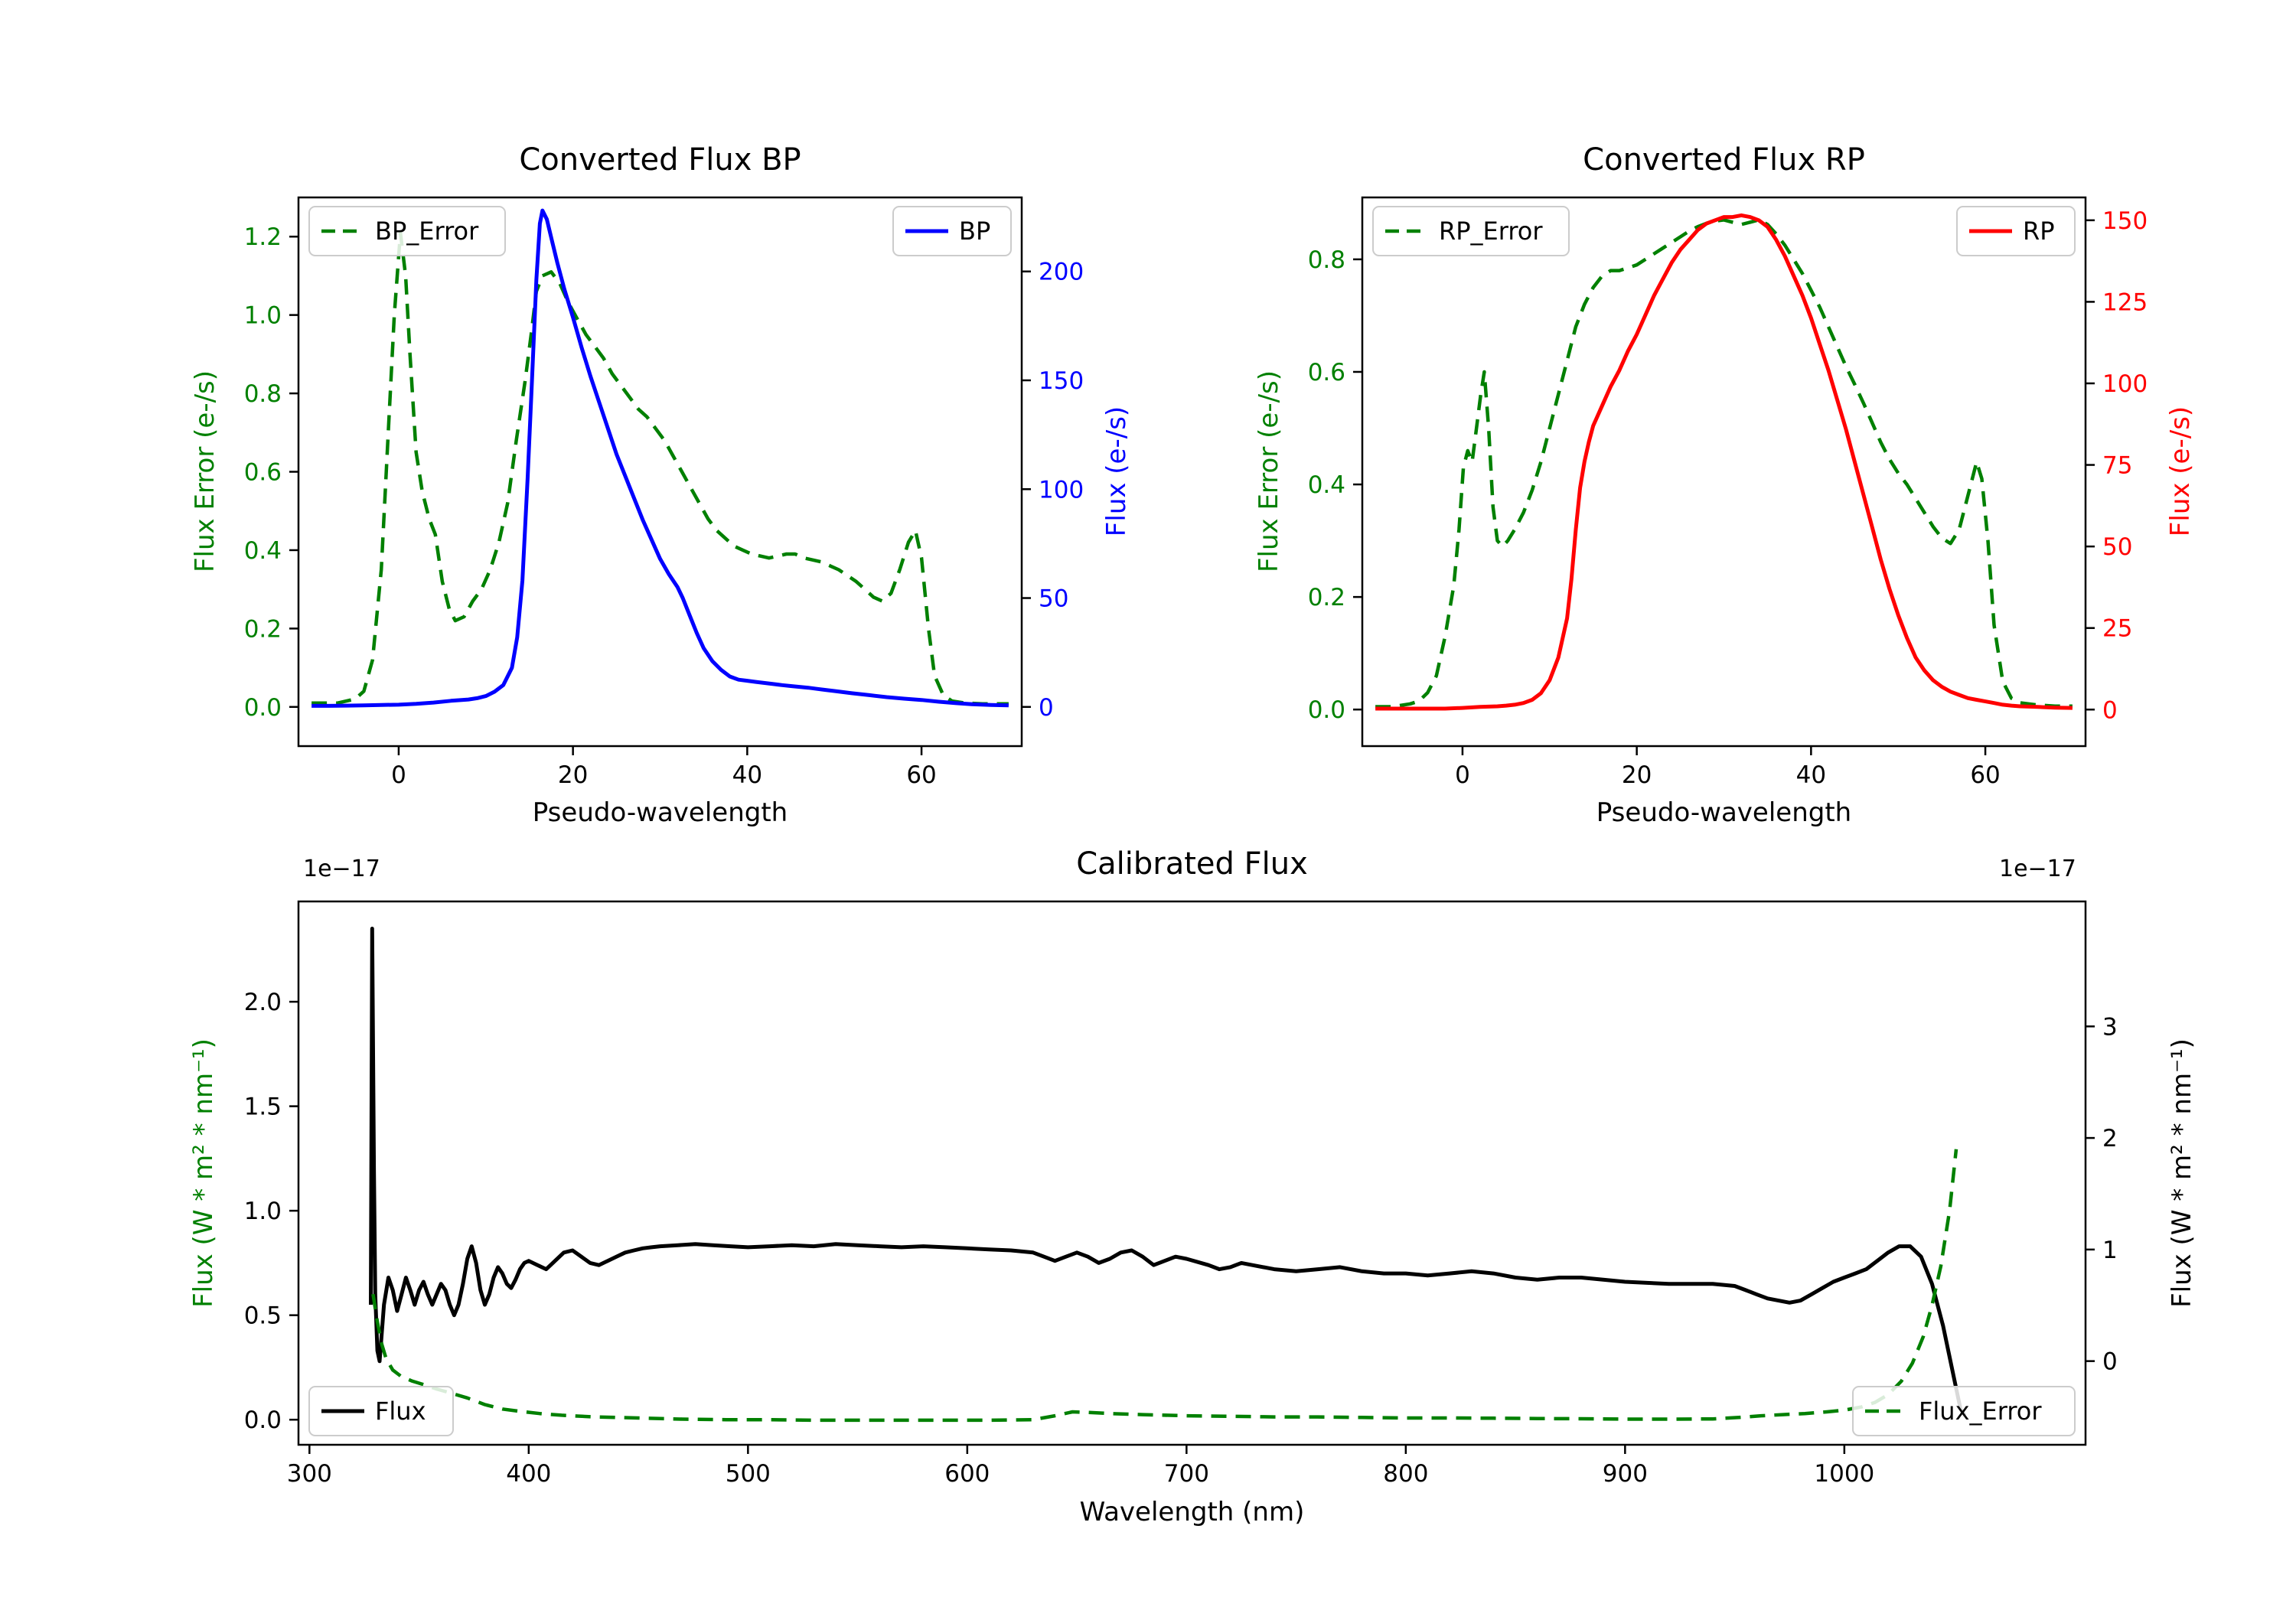  I want to click on series-BP, so click(660, 458).